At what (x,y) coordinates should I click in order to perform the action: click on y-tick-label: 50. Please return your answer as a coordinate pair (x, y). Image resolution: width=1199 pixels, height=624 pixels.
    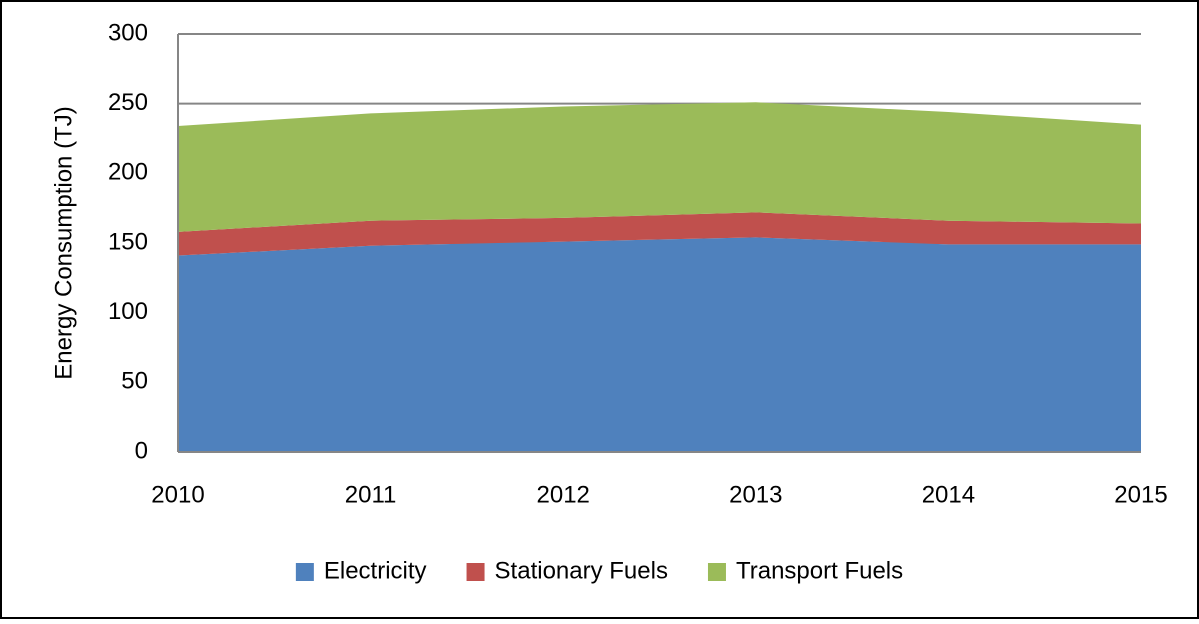
    Looking at the image, I should click on (134, 381).